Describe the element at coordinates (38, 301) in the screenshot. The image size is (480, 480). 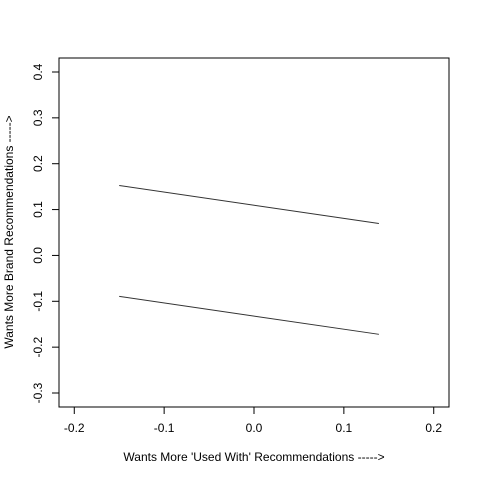
I see `y-tick-label: -0.1` at that location.